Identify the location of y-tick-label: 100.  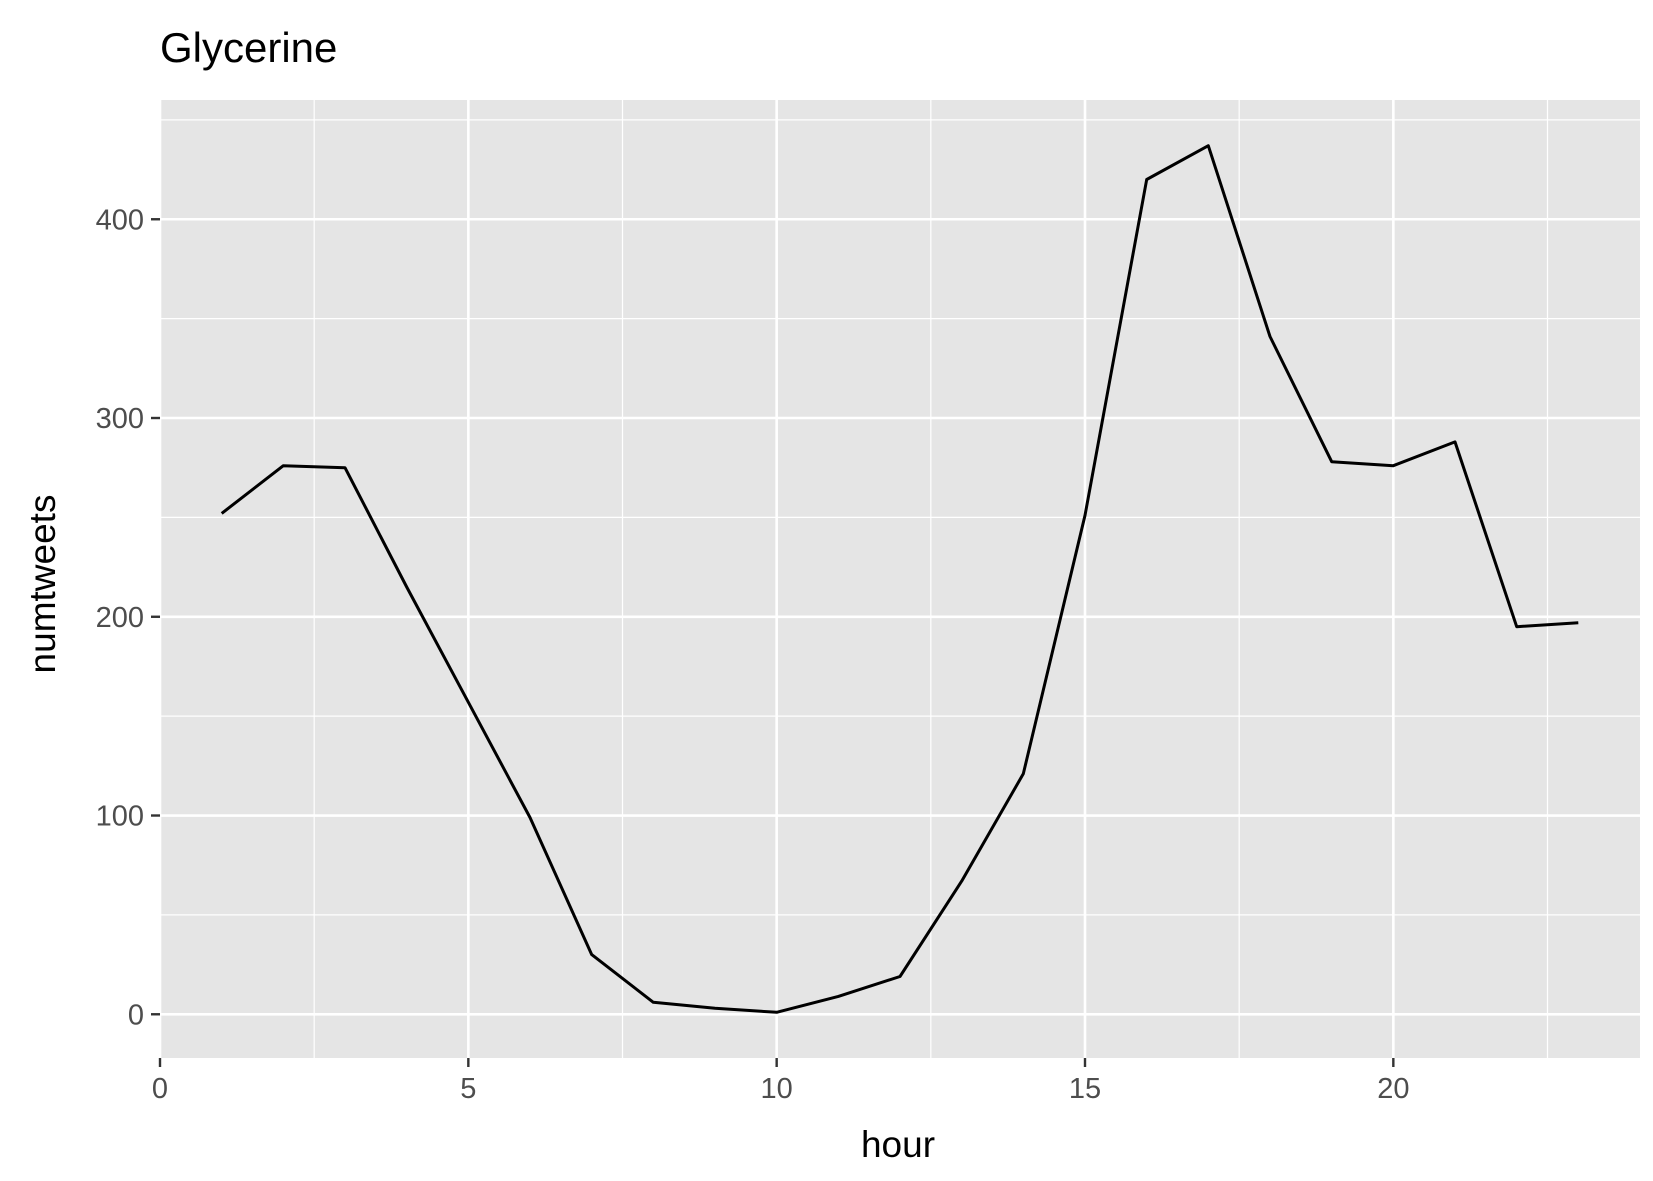
(120, 817).